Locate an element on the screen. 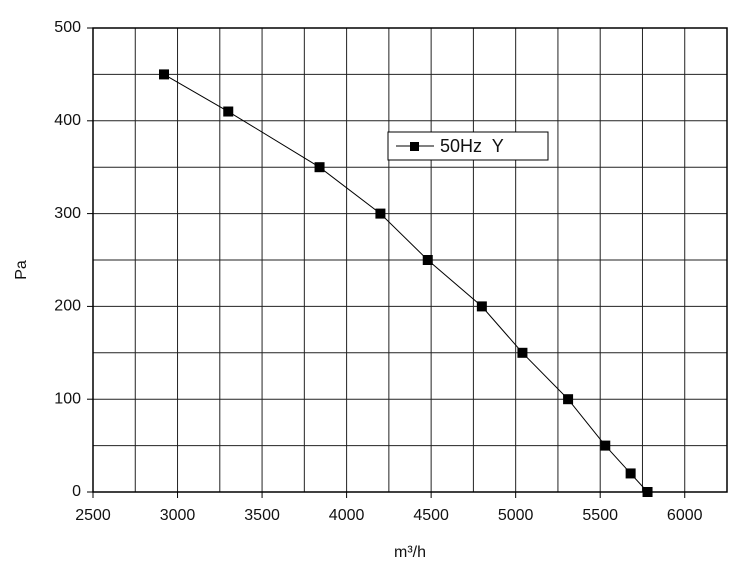  x-tick-label: 4500 is located at coordinates (431, 515).